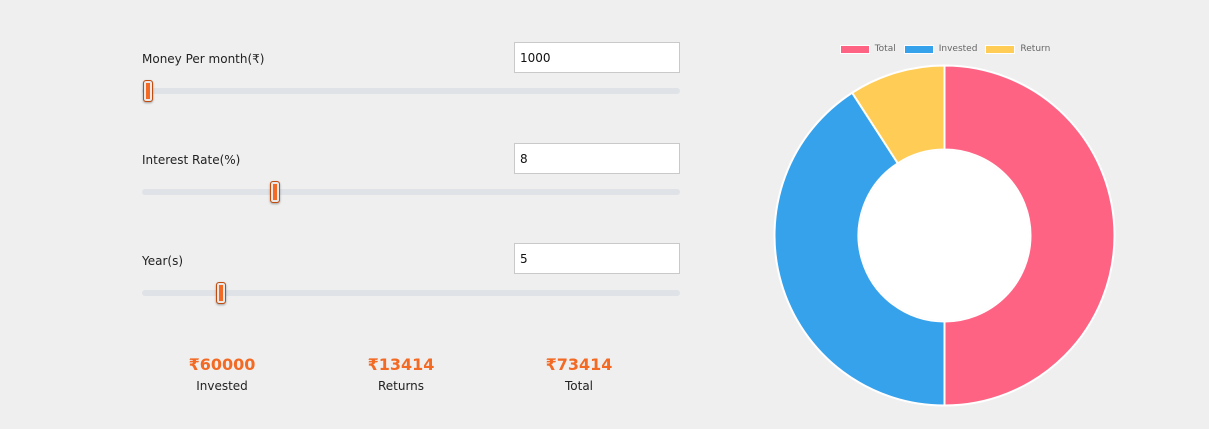  What do you see at coordinates (885, 49) in the screenshot?
I see `legend-label: Total` at bounding box center [885, 49].